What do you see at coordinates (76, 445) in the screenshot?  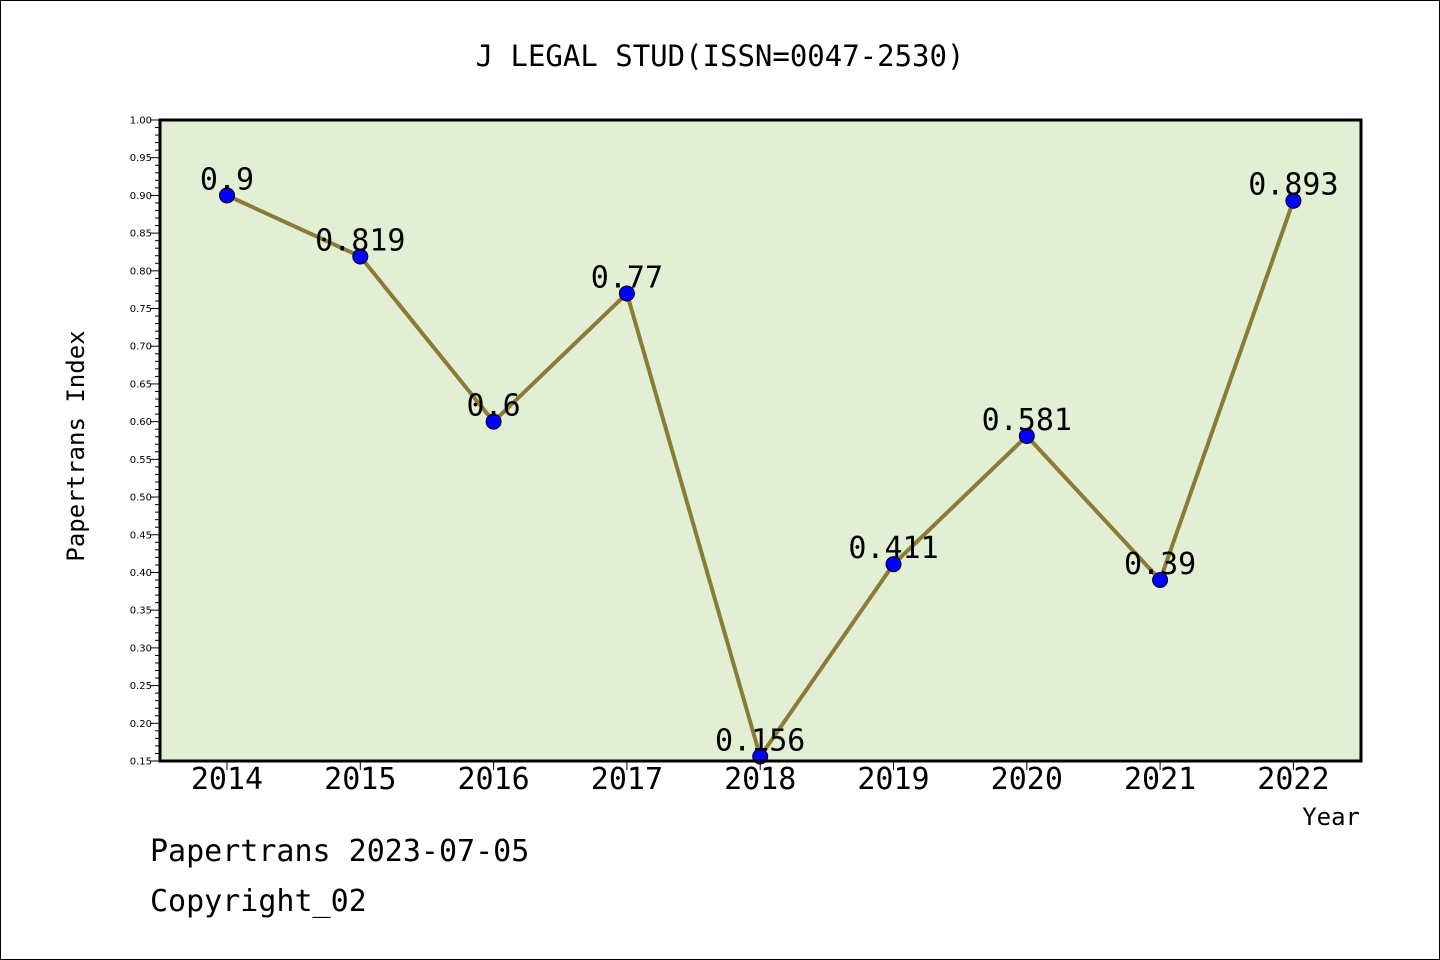 I see `y-axis-label: Papertrans Index` at bounding box center [76, 445].